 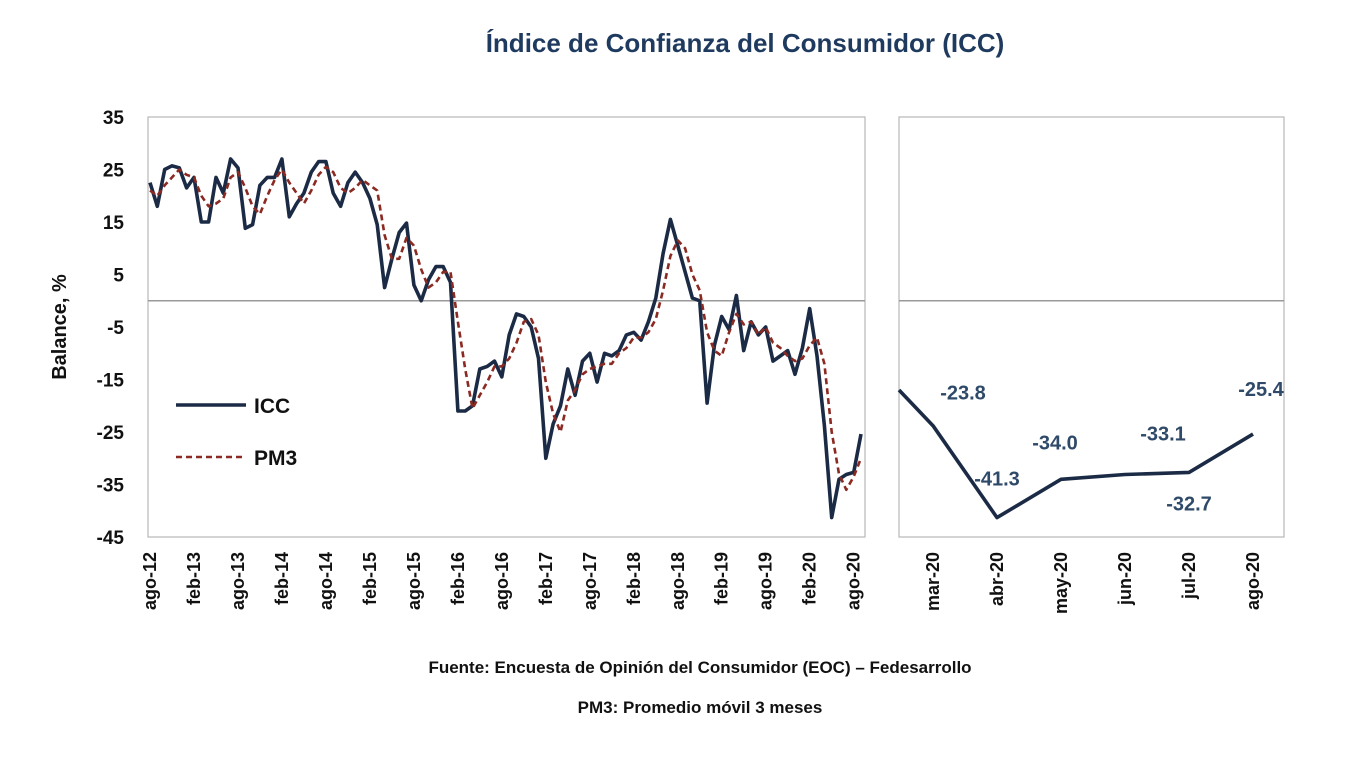 What do you see at coordinates (114, 171) in the screenshot?
I see `y-tick-label: 25` at bounding box center [114, 171].